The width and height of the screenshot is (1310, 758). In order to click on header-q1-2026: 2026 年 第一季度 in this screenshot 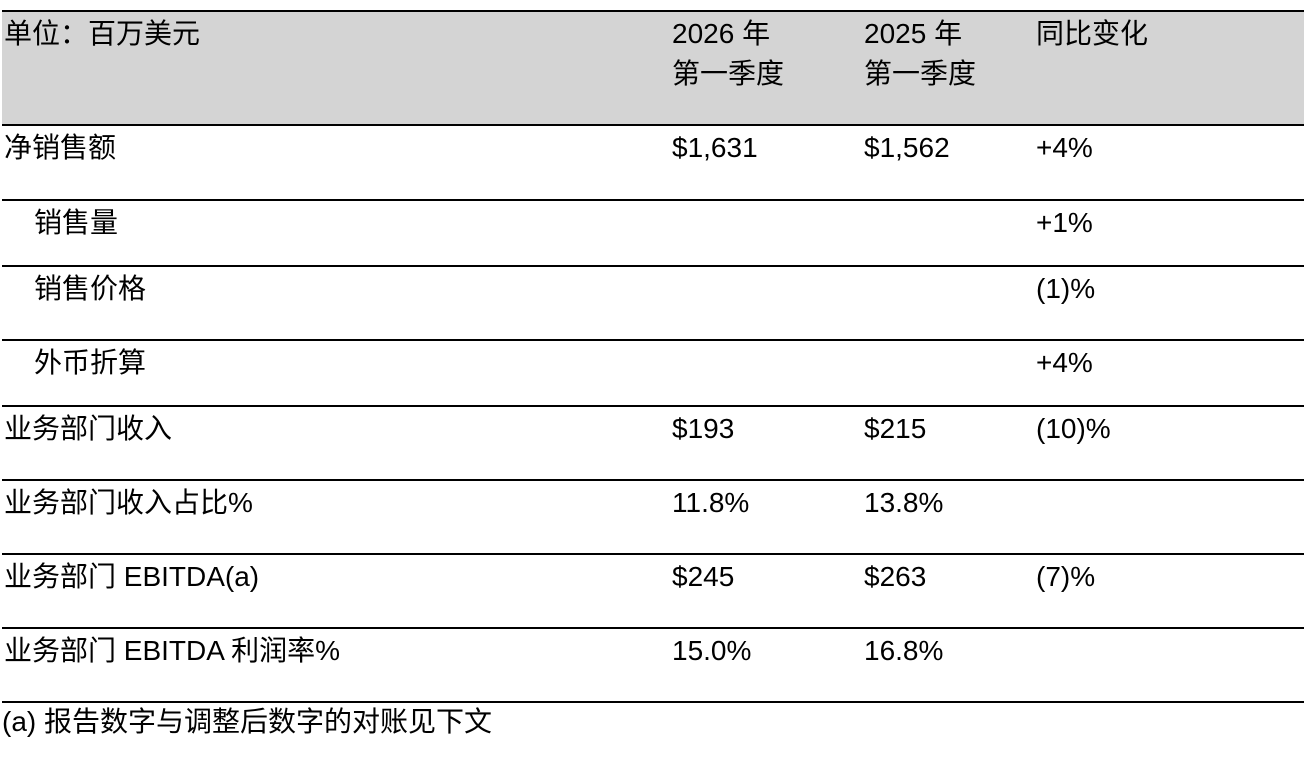, I will do `click(728, 54)`.